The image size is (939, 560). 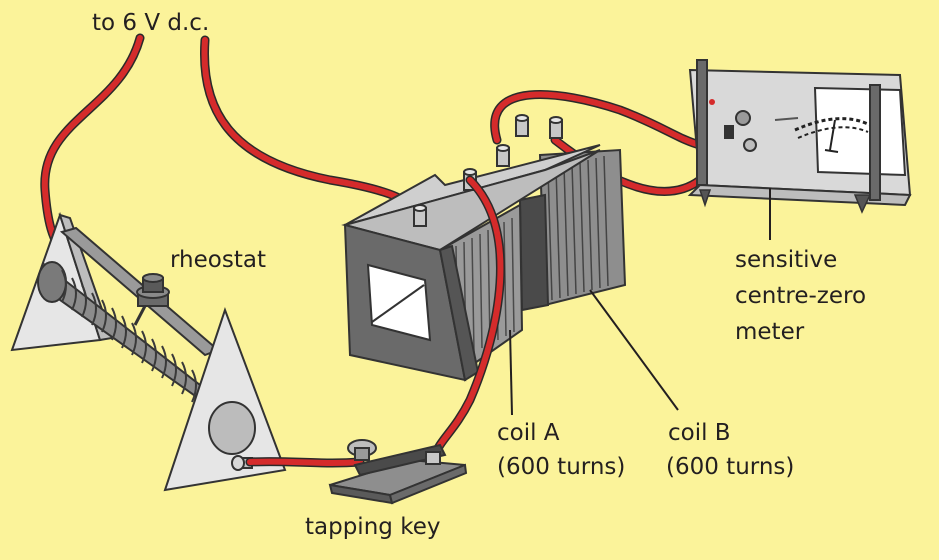 What do you see at coordinates (312, 127) in the screenshot?
I see `wire-supply-coil-a` at bounding box center [312, 127].